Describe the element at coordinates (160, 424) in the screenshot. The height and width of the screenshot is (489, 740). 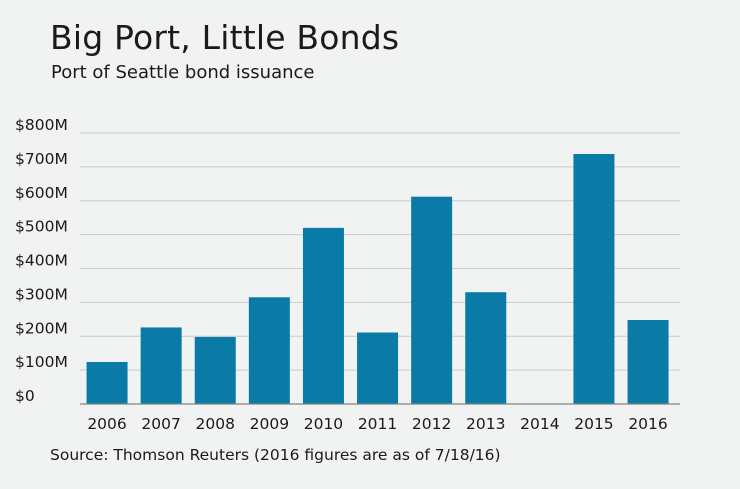
I see `x-tick-label: 2007` at that location.